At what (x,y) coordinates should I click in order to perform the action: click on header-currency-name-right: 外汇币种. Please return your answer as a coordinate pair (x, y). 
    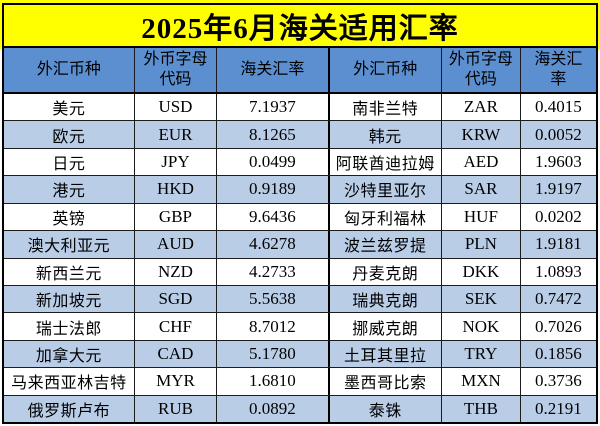
    Looking at the image, I should click on (386, 70).